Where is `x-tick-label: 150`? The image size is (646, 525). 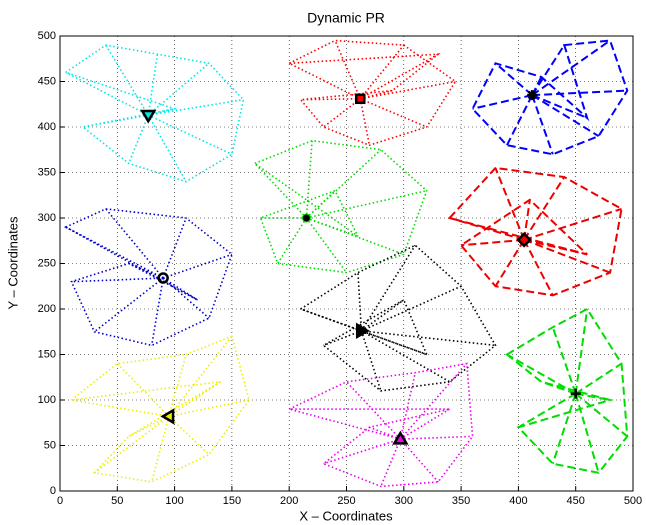
x-tick-label: 150 is located at coordinates (232, 501).